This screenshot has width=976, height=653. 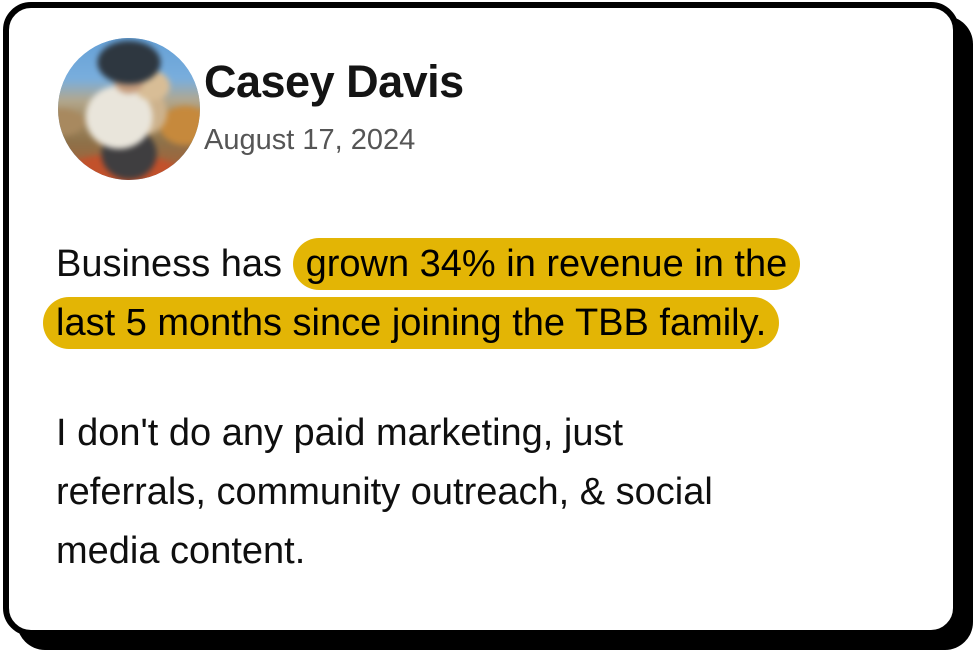 What do you see at coordinates (174, 264) in the screenshot?
I see `paragraph1-prefix: Business has` at bounding box center [174, 264].